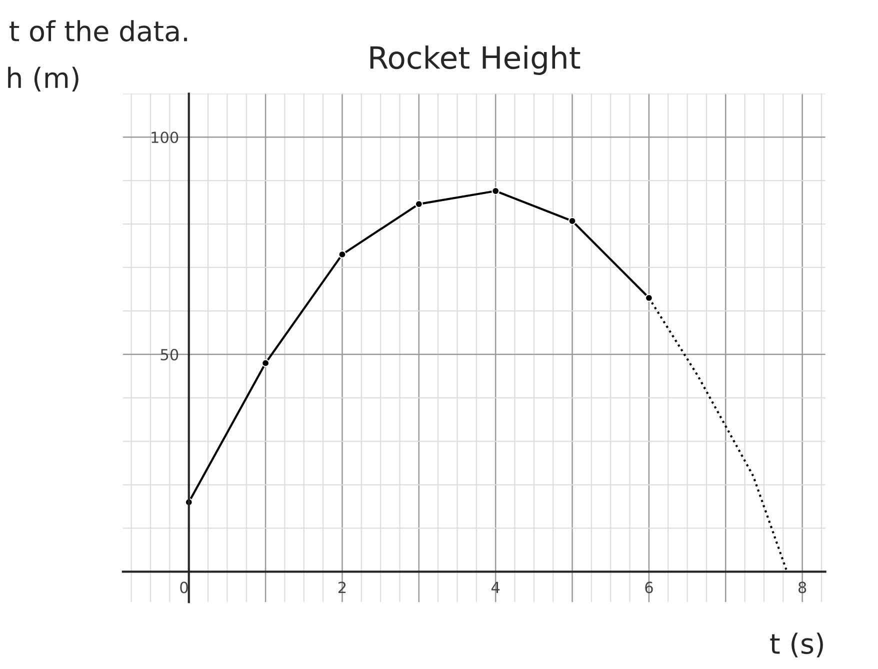 Image resolution: width=878 pixels, height=669 pixels. What do you see at coordinates (184, 588) in the screenshot?
I see `x-tick-label: 0` at bounding box center [184, 588].